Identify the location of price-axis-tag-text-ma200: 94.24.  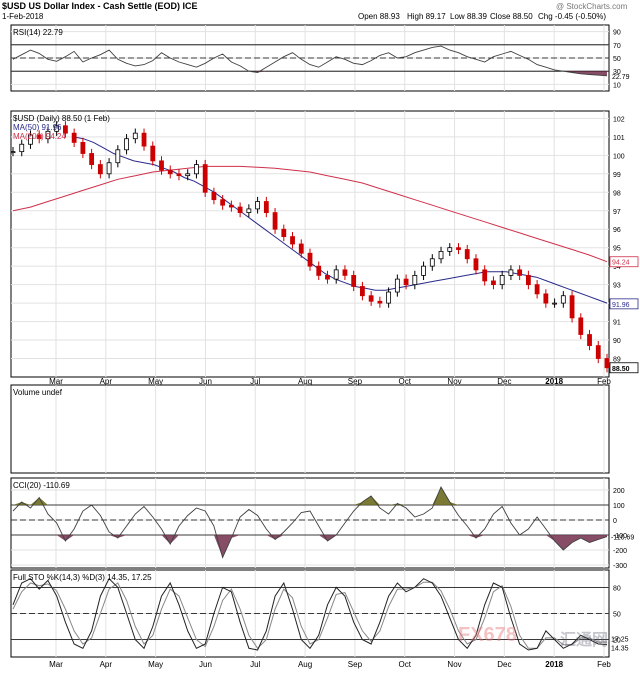
(621, 263).